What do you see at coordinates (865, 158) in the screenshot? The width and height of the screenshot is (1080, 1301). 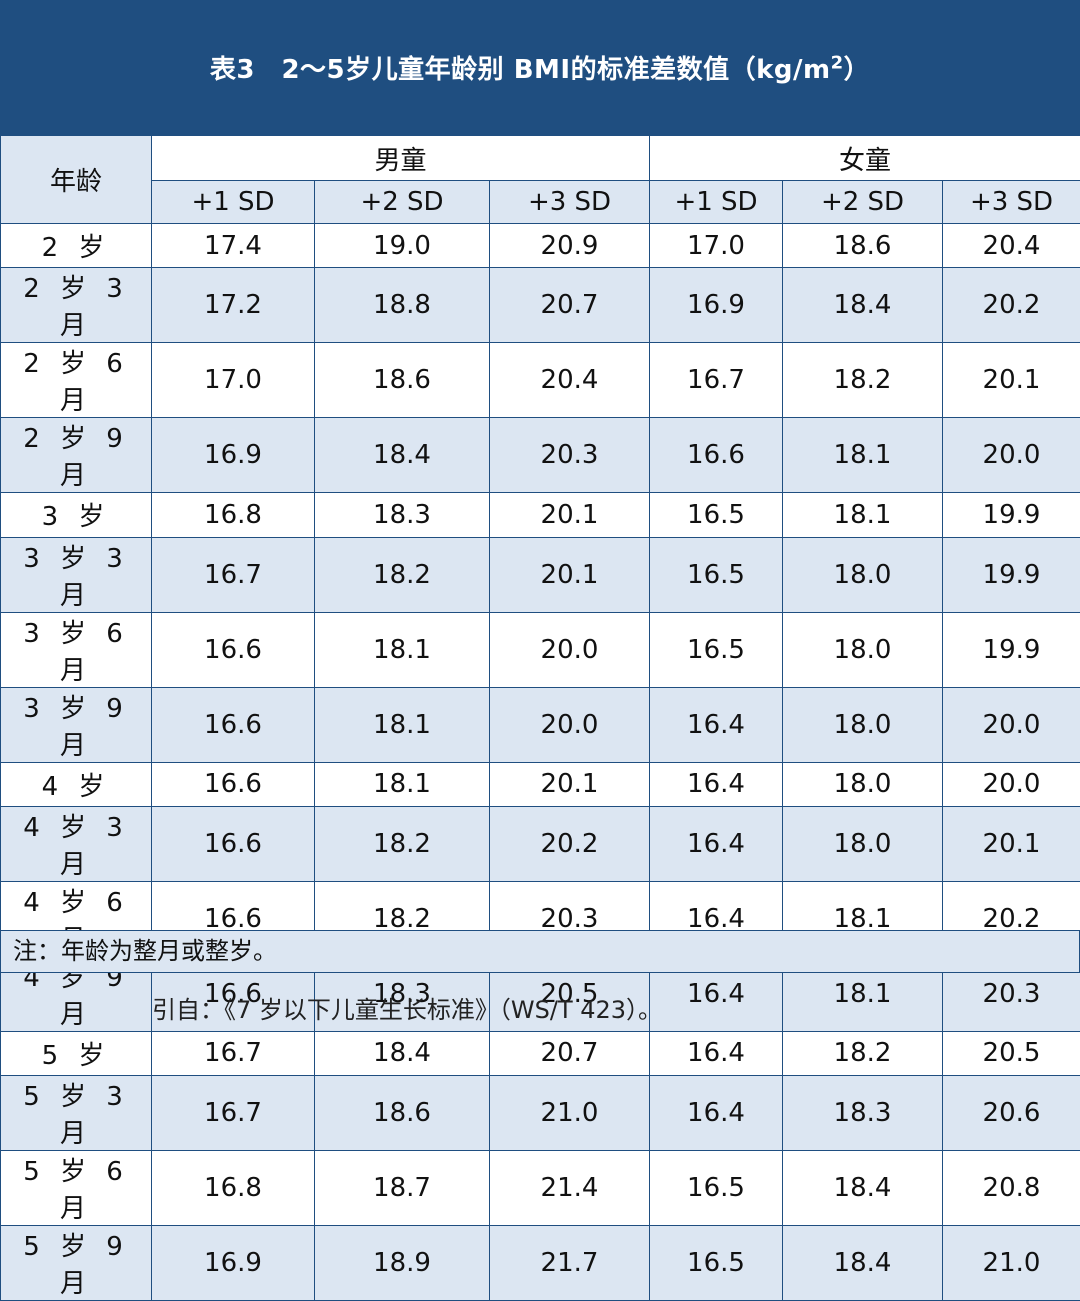 I see `girls-group-header: 女童` at bounding box center [865, 158].